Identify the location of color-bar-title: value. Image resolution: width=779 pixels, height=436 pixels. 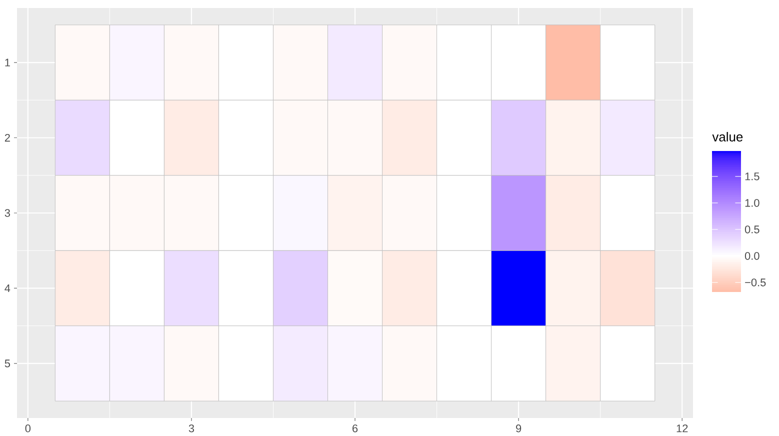
(727, 137).